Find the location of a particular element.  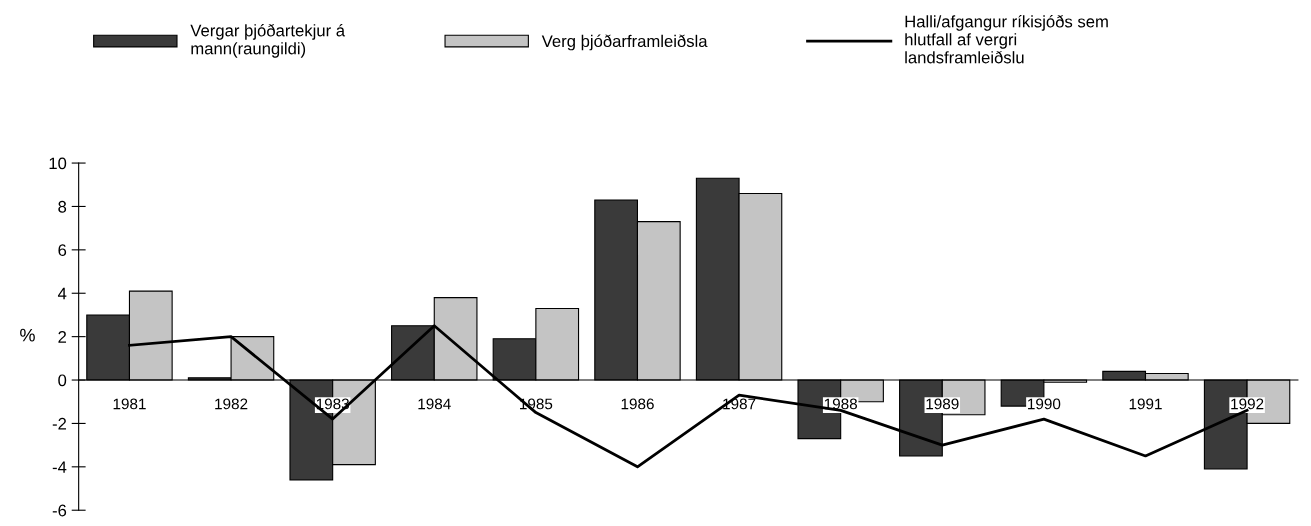

x-tick-label: 1990 is located at coordinates (1044, 404).